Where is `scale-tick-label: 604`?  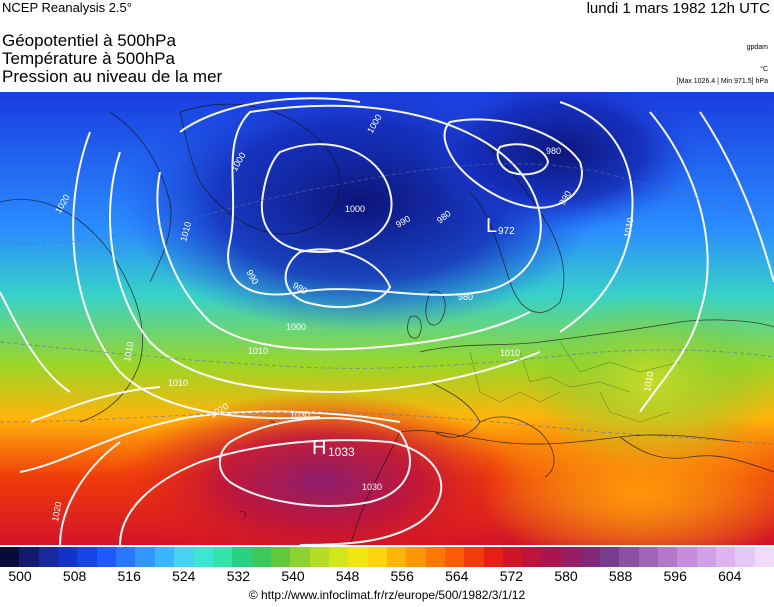
scale-tick-label: 604 is located at coordinates (730, 576).